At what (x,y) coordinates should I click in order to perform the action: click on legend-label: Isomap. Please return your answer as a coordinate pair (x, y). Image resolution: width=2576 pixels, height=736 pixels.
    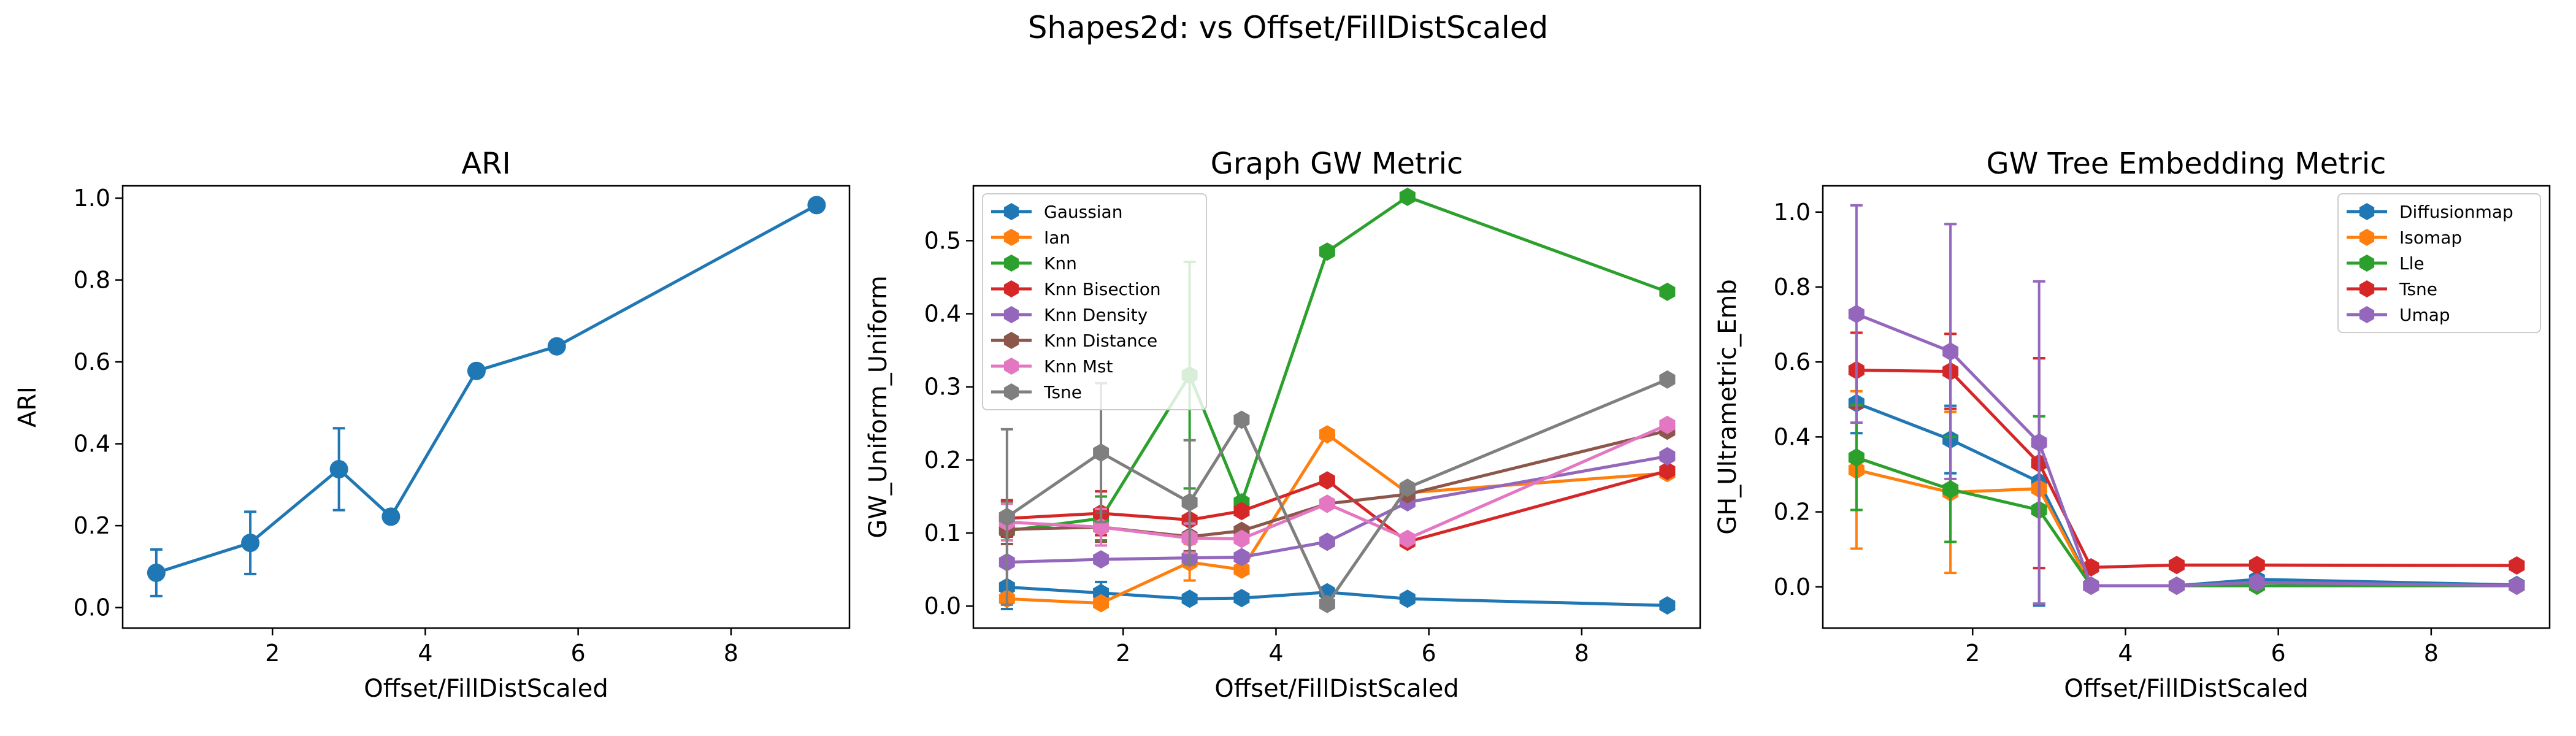
    Looking at the image, I should click on (2430, 238).